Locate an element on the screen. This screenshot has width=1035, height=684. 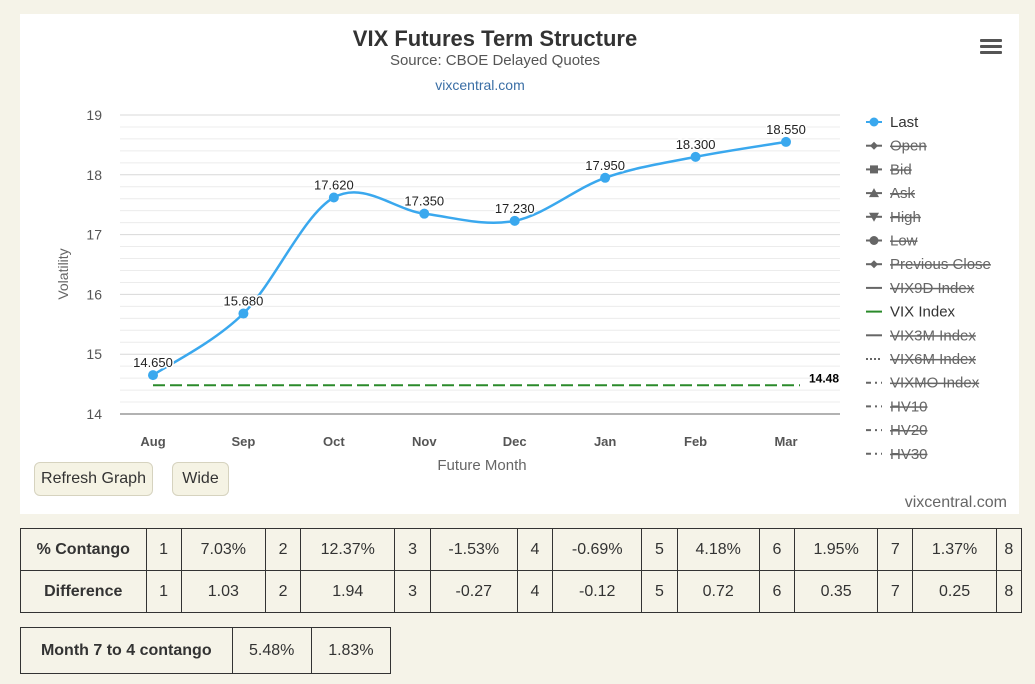
row-header: % Contango is located at coordinates (83, 549).